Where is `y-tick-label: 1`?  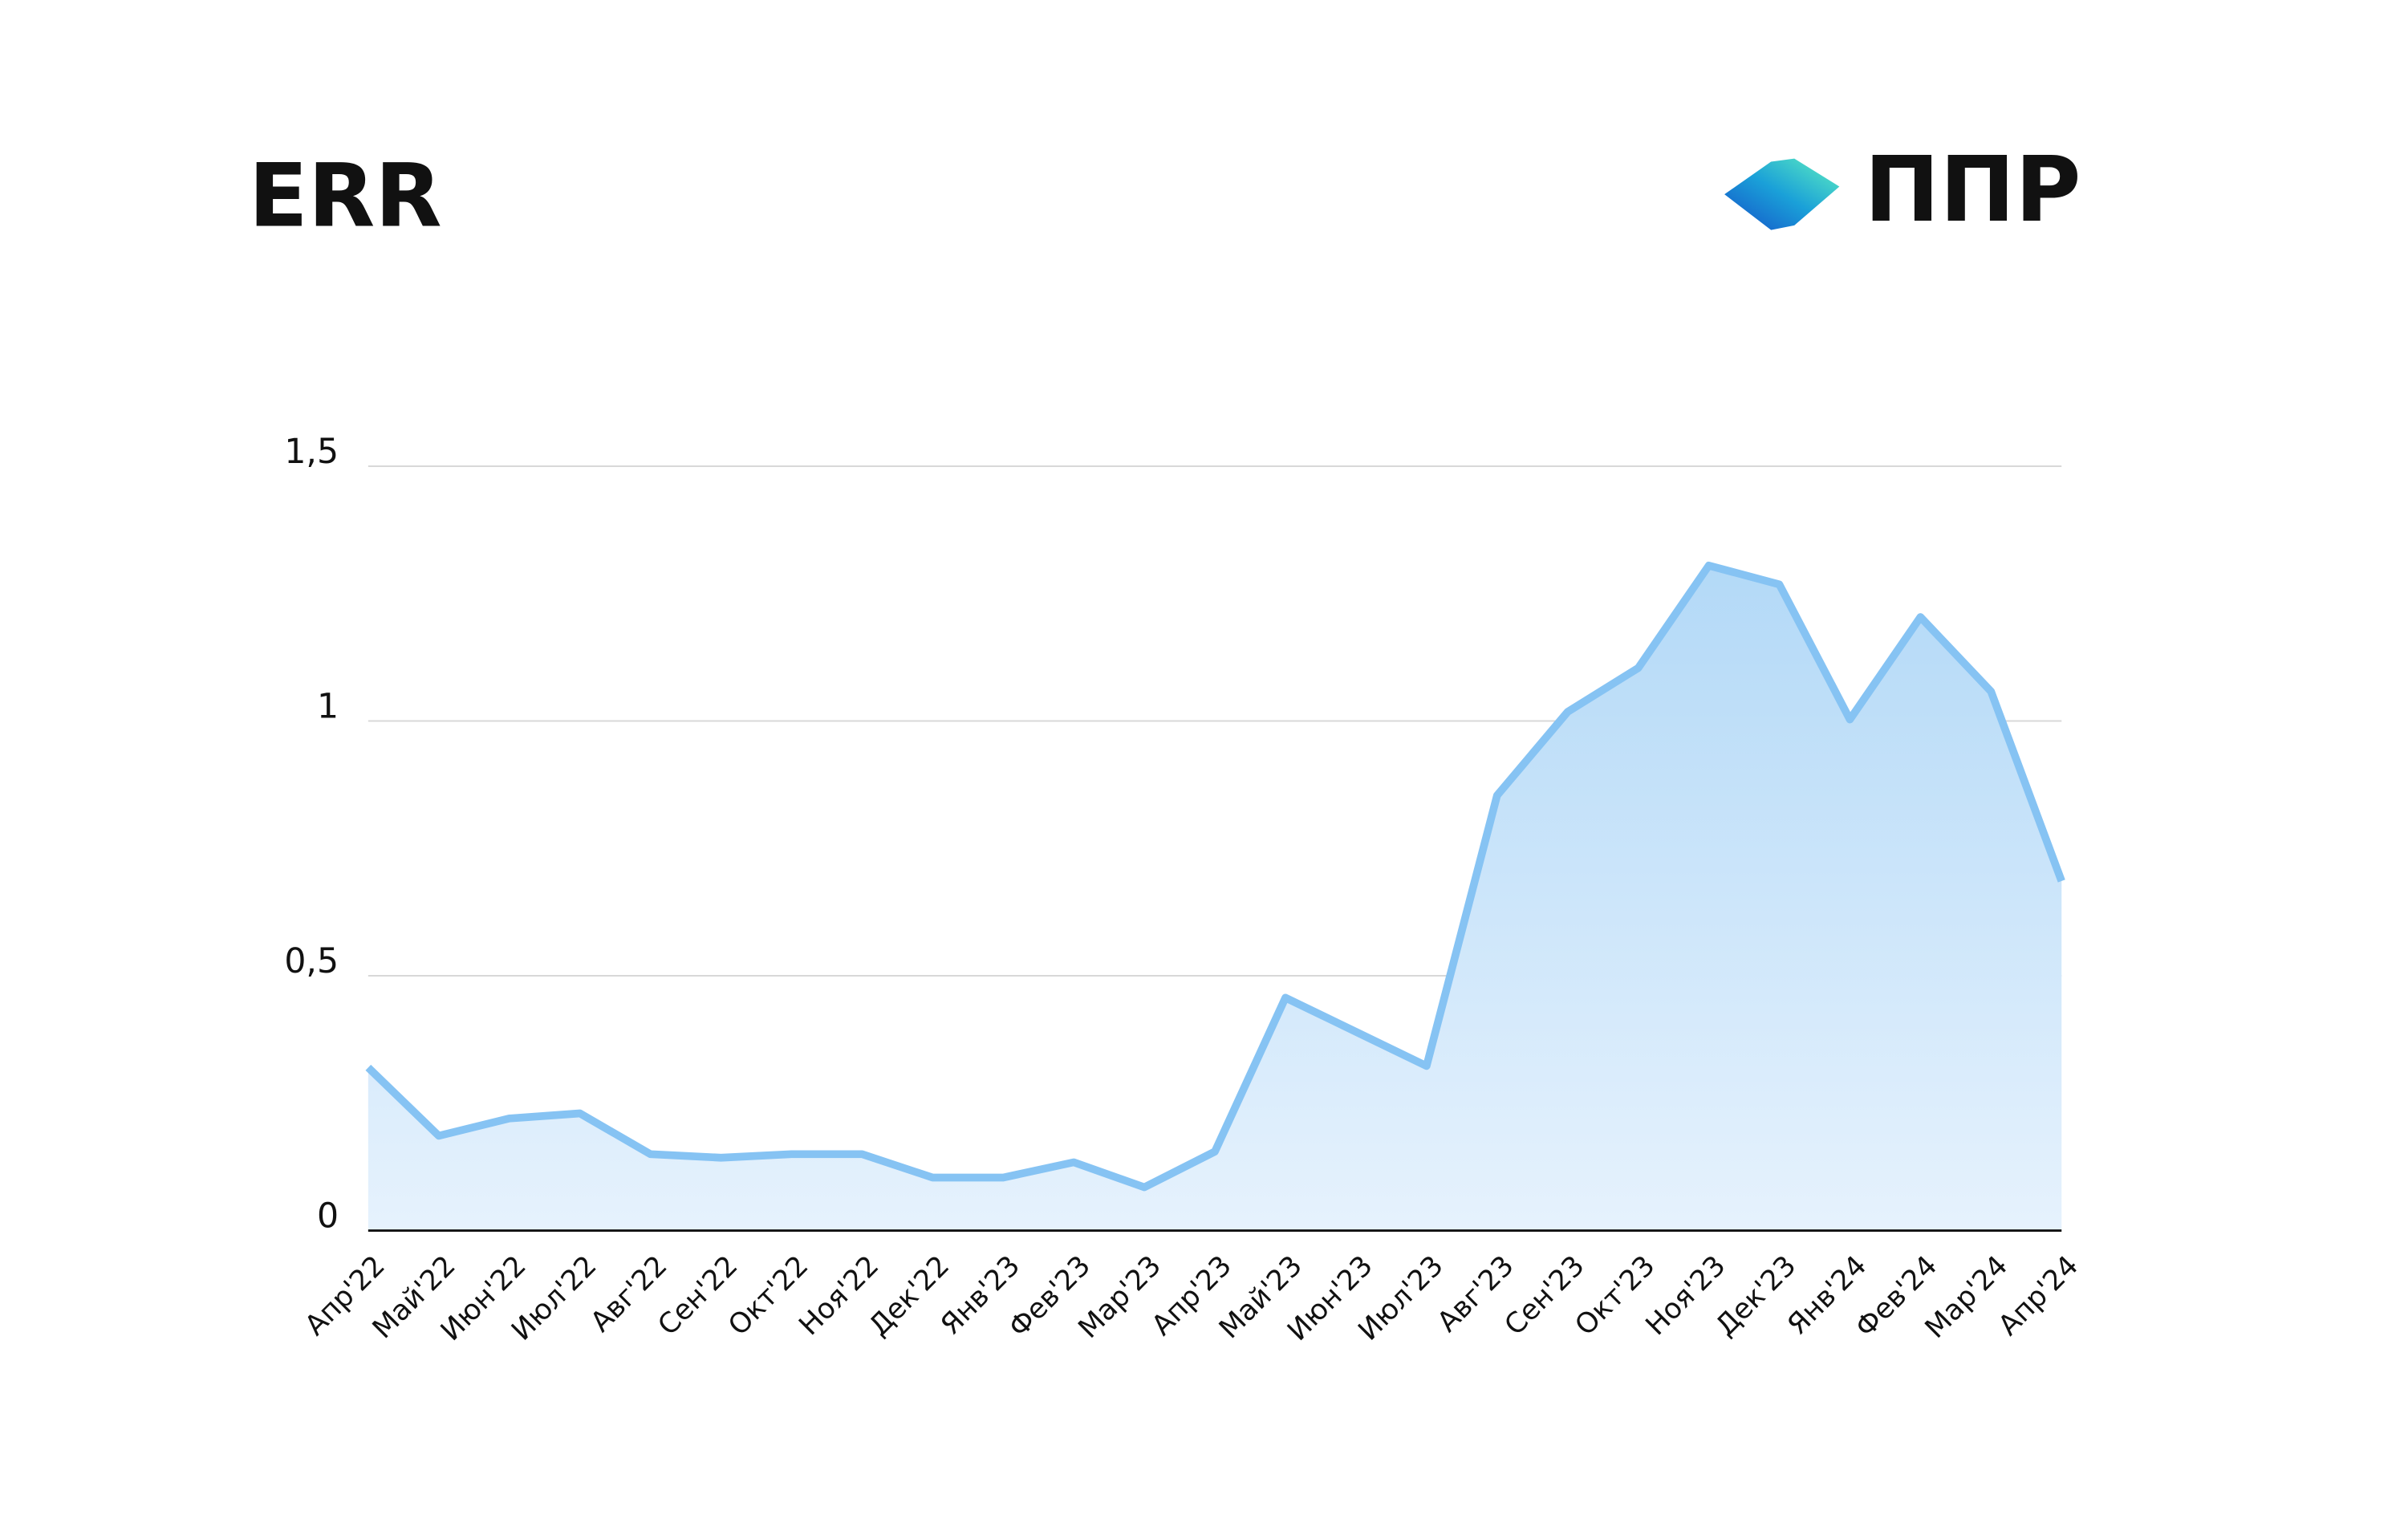 y-tick-label: 1 is located at coordinates (328, 707).